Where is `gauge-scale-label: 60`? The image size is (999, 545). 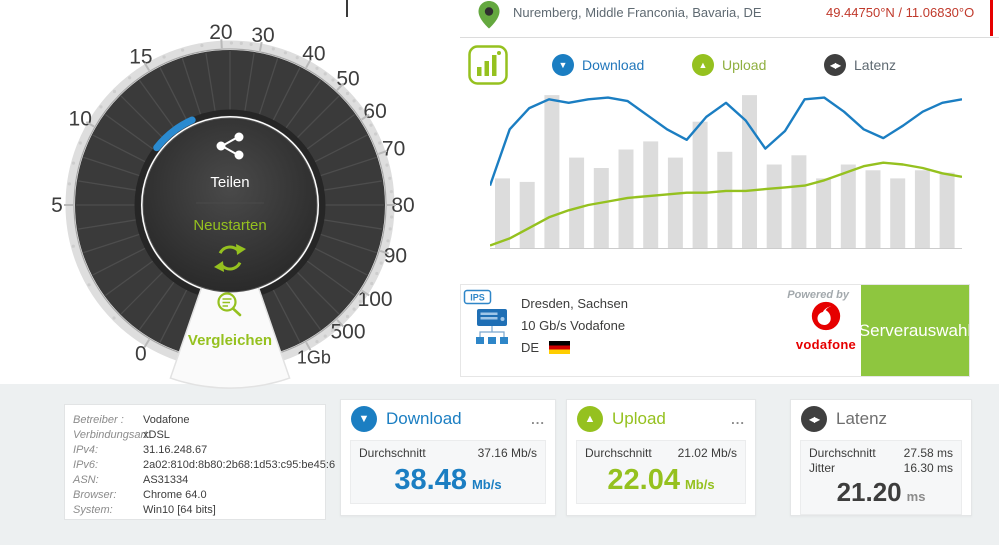 gauge-scale-label: 60 is located at coordinates (374, 111).